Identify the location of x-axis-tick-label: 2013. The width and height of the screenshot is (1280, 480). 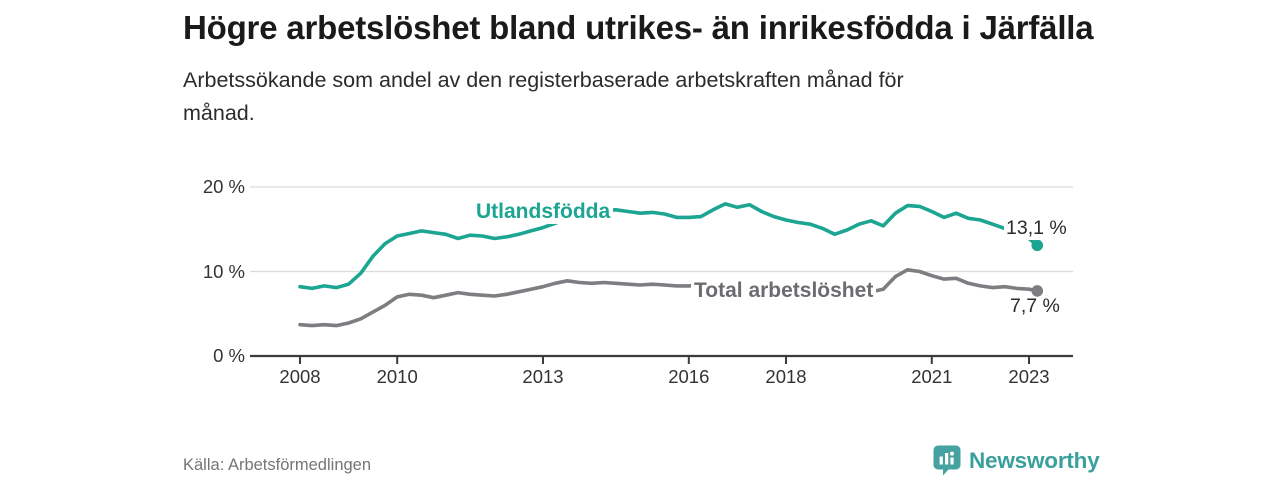
(543, 376).